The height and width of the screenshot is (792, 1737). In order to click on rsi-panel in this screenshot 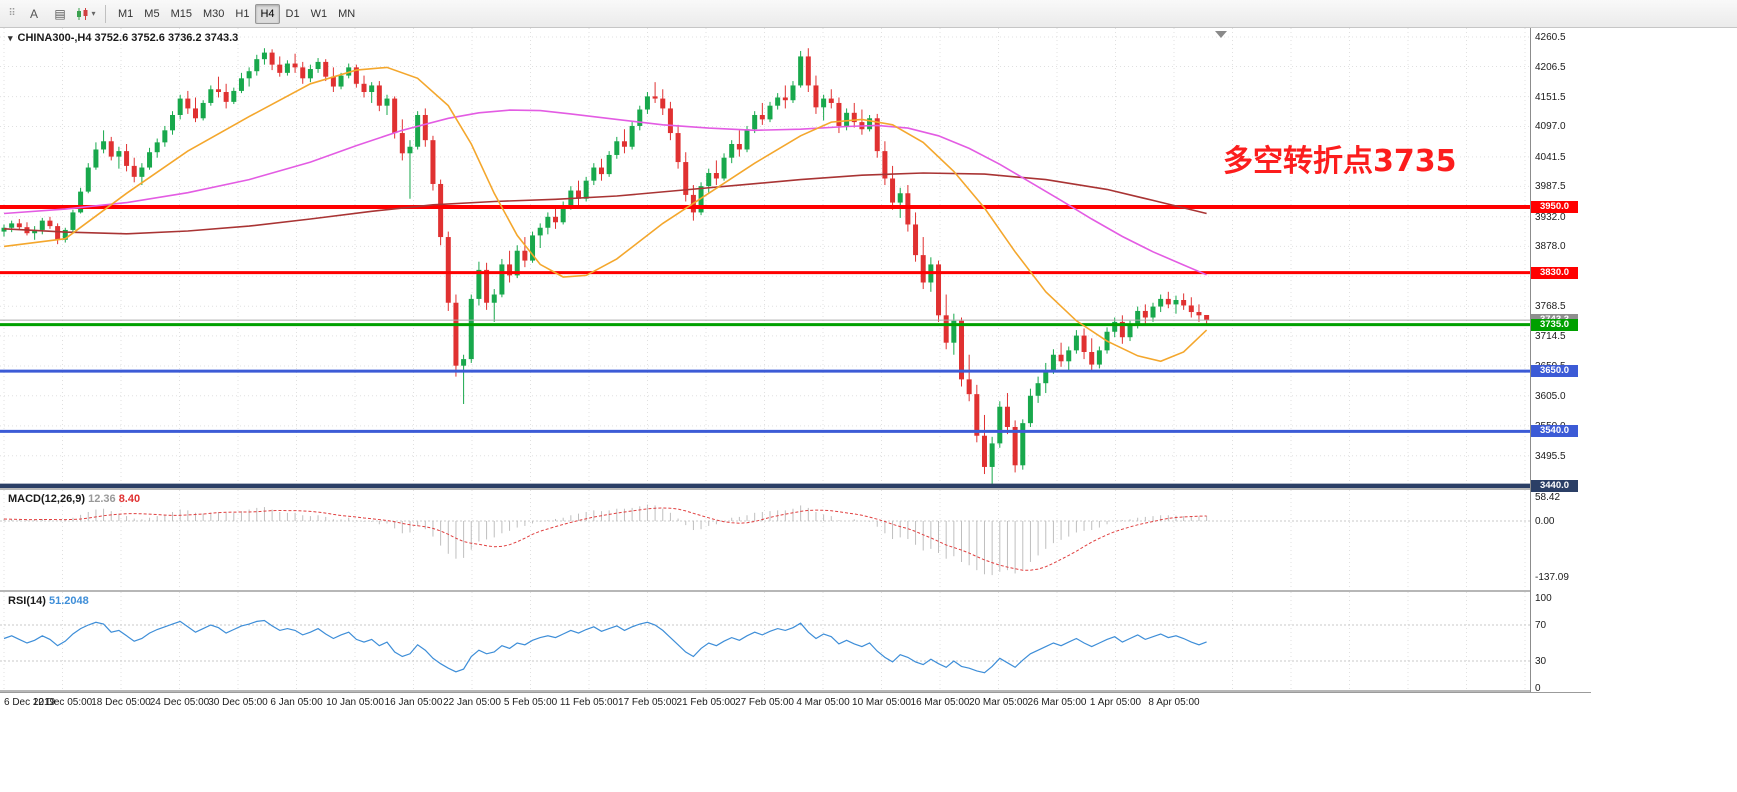, I will do `click(765, 641)`.